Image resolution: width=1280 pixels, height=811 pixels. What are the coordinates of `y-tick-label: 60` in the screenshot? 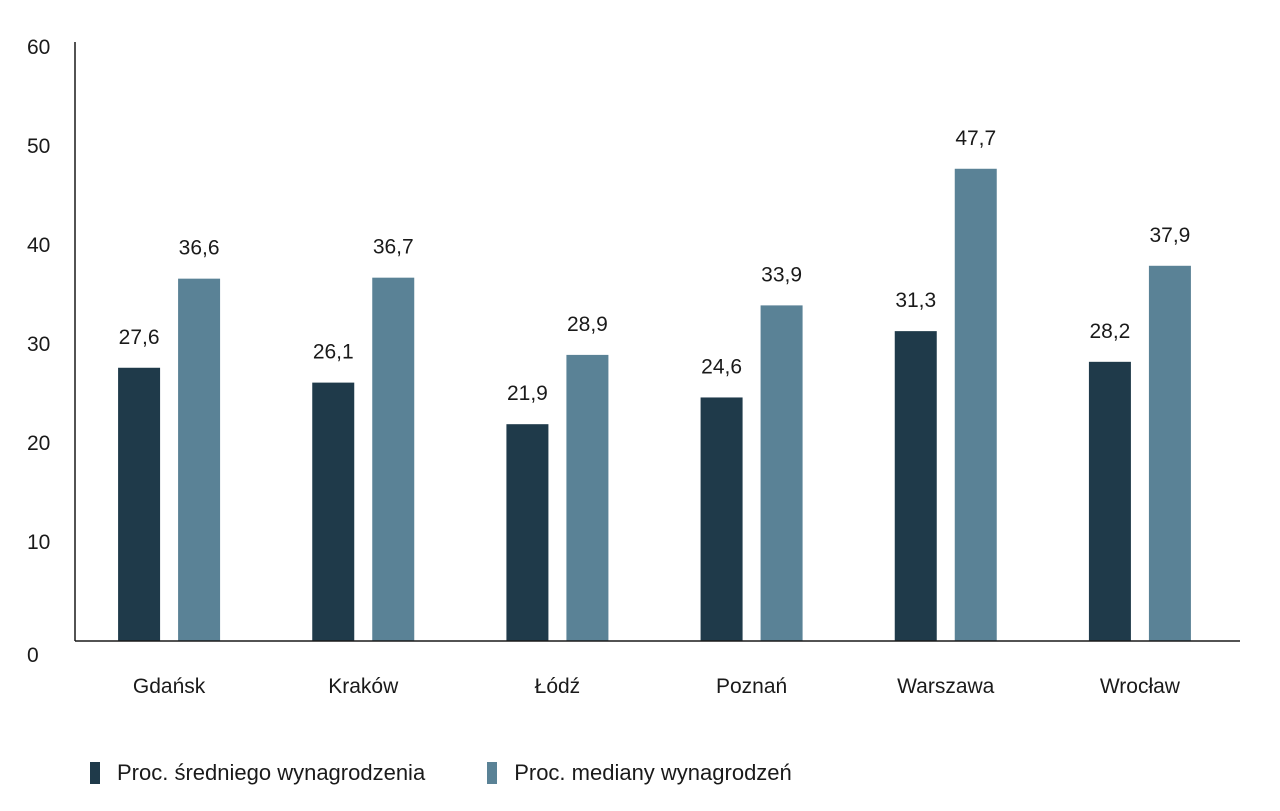 It's located at (38, 47).